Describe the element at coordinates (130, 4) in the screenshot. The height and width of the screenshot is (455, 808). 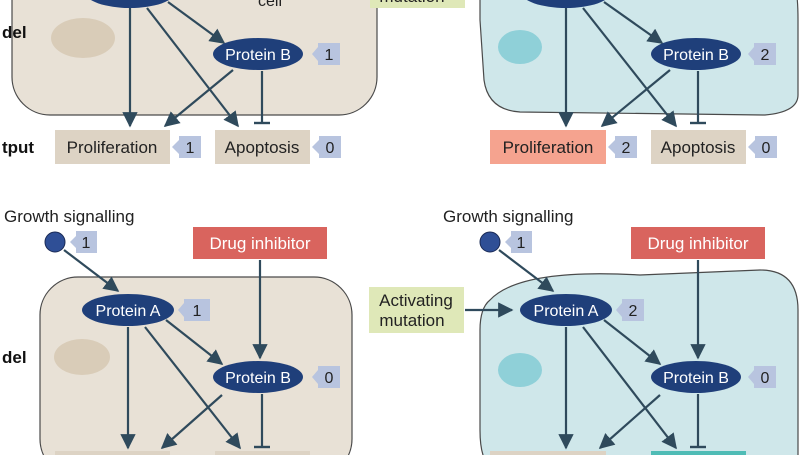
I see `protein-a-top-left` at that location.